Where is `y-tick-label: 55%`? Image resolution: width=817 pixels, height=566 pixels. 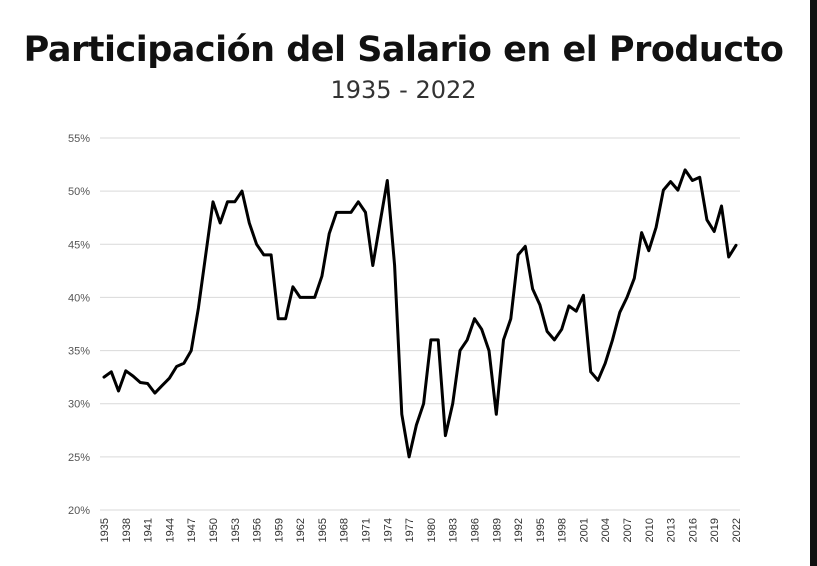
y-tick-label: 55% is located at coordinates (79, 139).